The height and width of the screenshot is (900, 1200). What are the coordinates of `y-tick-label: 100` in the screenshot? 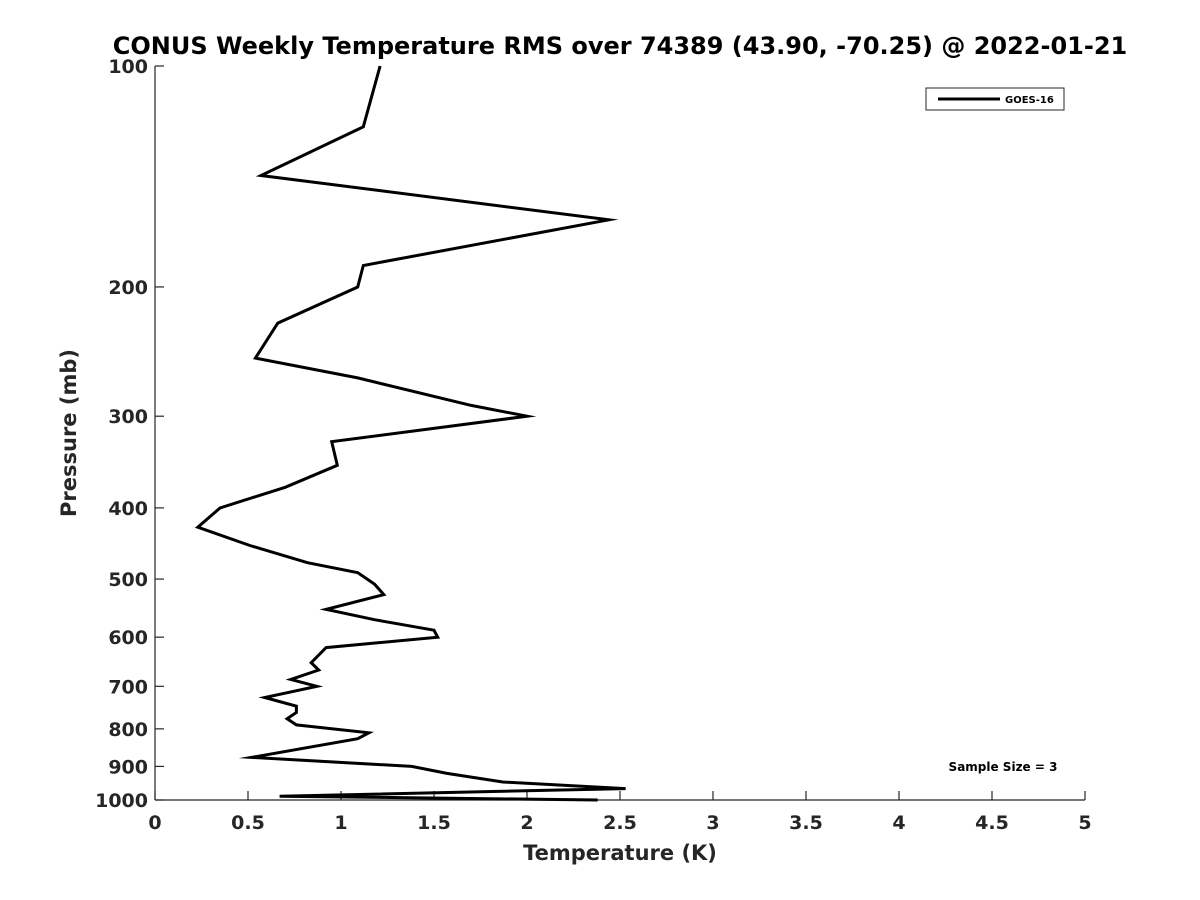 It's located at (128, 67).